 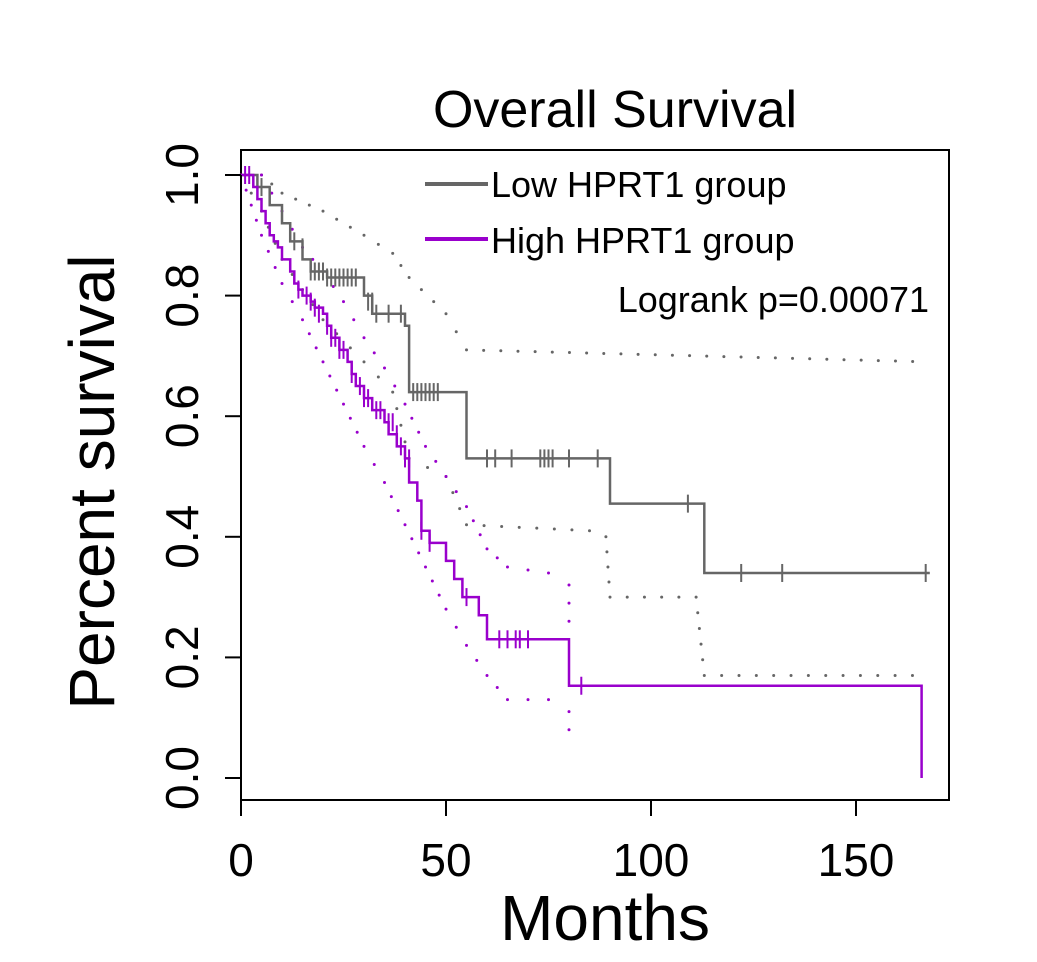 I want to click on ci-upper-low, so click(x=577, y=268).